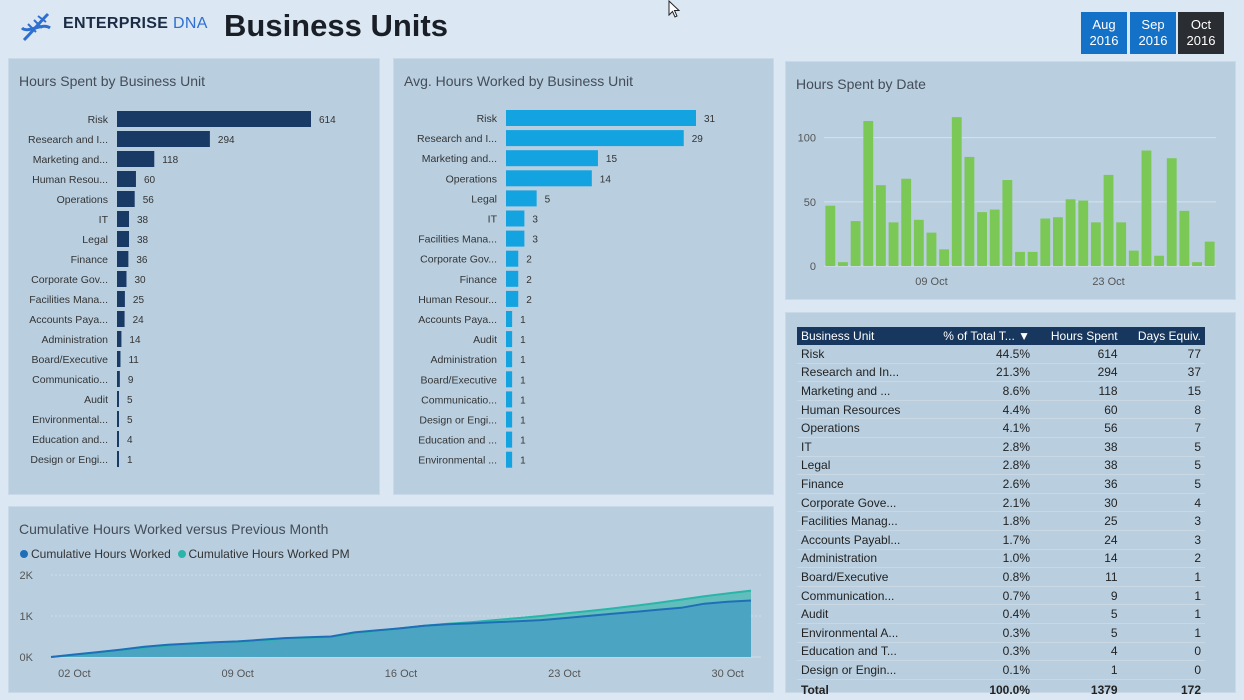 This screenshot has width=1244, height=700. Describe the element at coordinates (1001, 484) in the screenshot. I see `table-row: Finance 2.6% 36 5` at that location.